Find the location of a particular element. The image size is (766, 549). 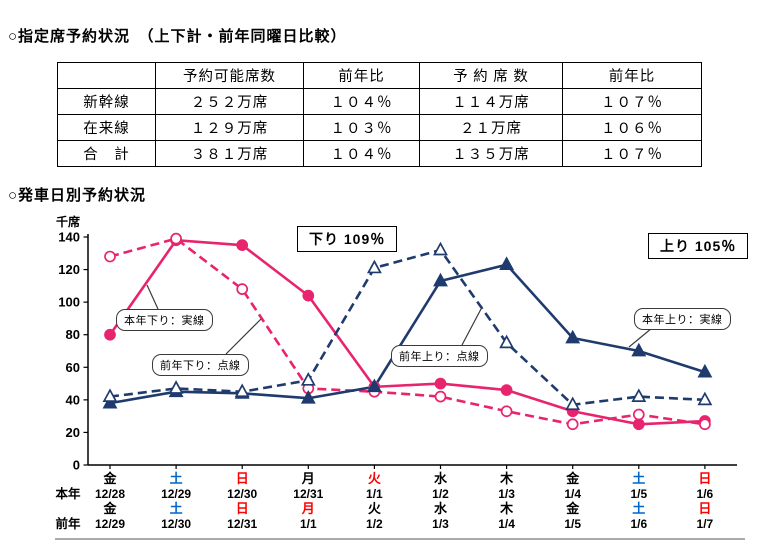

cell-yoy-available: １０３％ is located at coordinates (361, 127).